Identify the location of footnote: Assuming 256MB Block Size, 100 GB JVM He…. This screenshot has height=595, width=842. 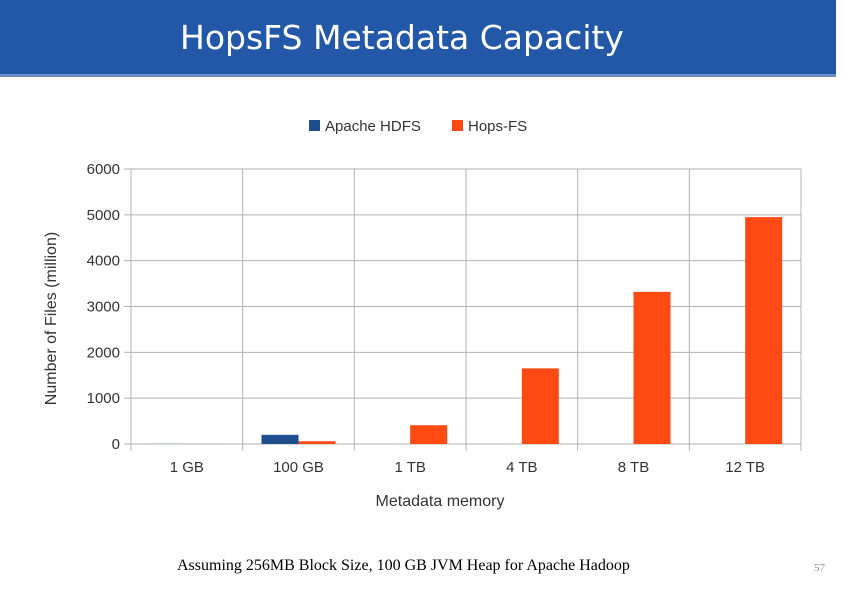
(403, 565).